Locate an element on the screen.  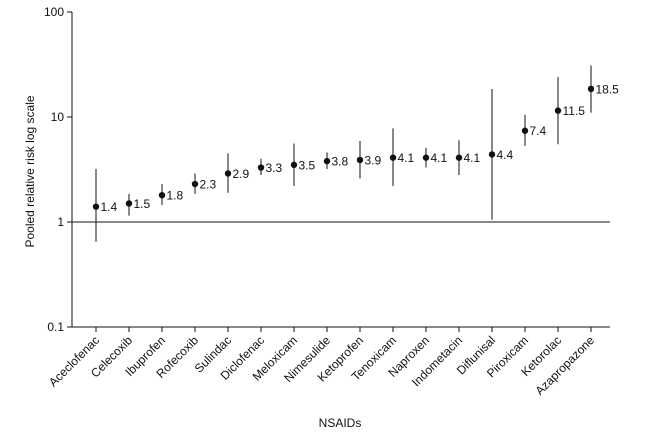
data-label: 2.3 is located at coordinates (208, 185).